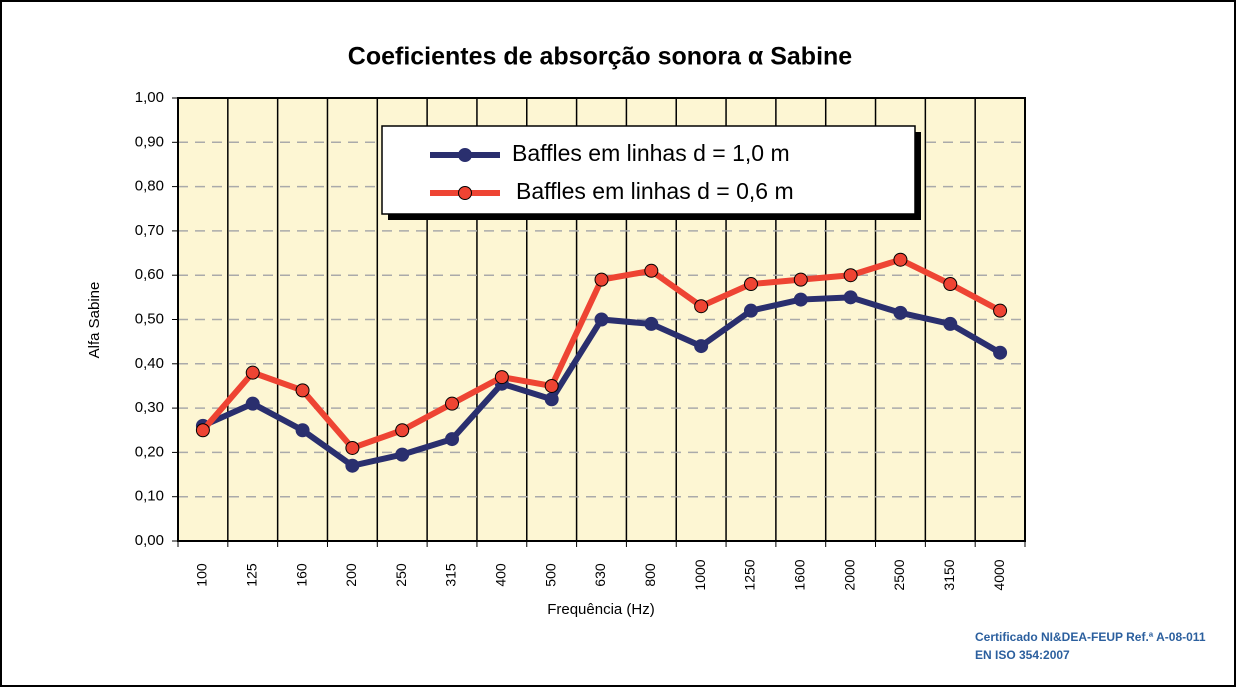  I want to click on x-tick-label: 800, so click(650, 575).